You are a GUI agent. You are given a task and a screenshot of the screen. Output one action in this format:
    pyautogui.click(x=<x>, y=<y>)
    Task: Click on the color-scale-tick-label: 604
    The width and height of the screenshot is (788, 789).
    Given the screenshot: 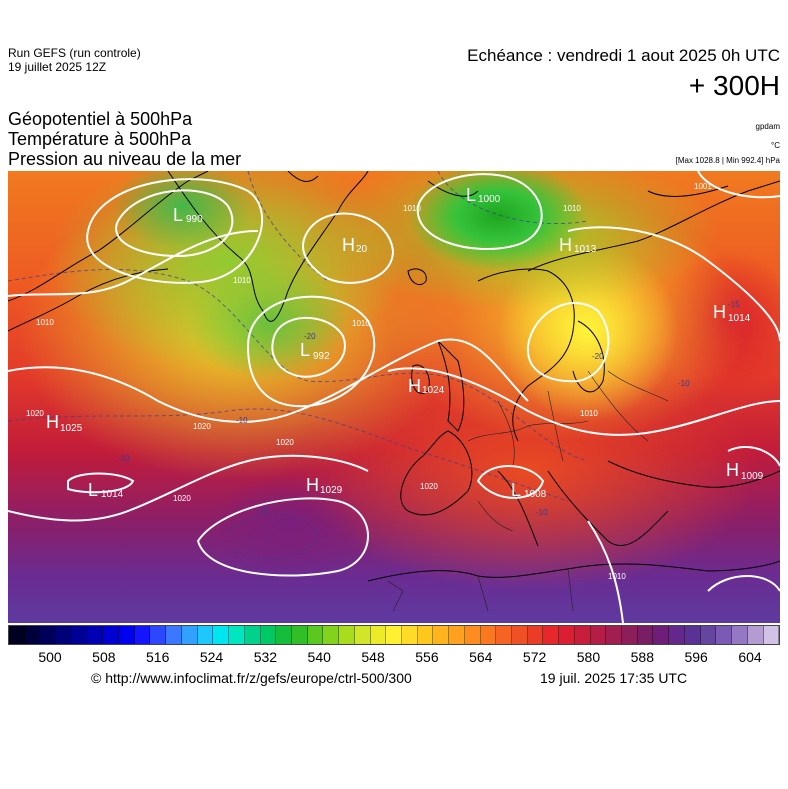 What is the action you would take?
    pyautogui.click(x=750, y=657)
    